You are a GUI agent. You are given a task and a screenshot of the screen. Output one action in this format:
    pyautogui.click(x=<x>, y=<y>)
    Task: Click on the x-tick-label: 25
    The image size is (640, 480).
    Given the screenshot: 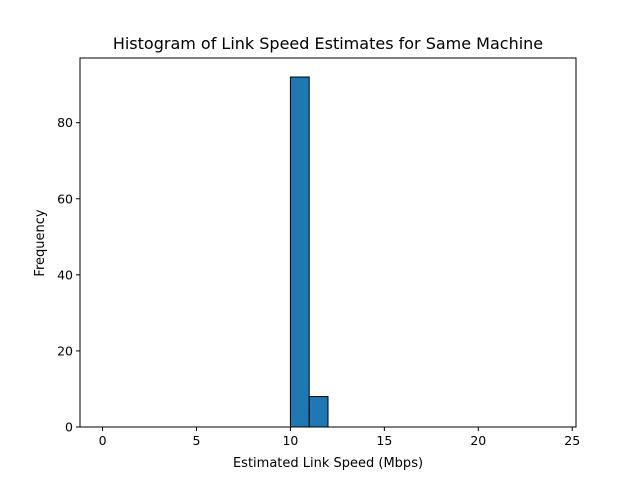 What is the action you would take?
    pyautogui.click(x=572, y=440)
    